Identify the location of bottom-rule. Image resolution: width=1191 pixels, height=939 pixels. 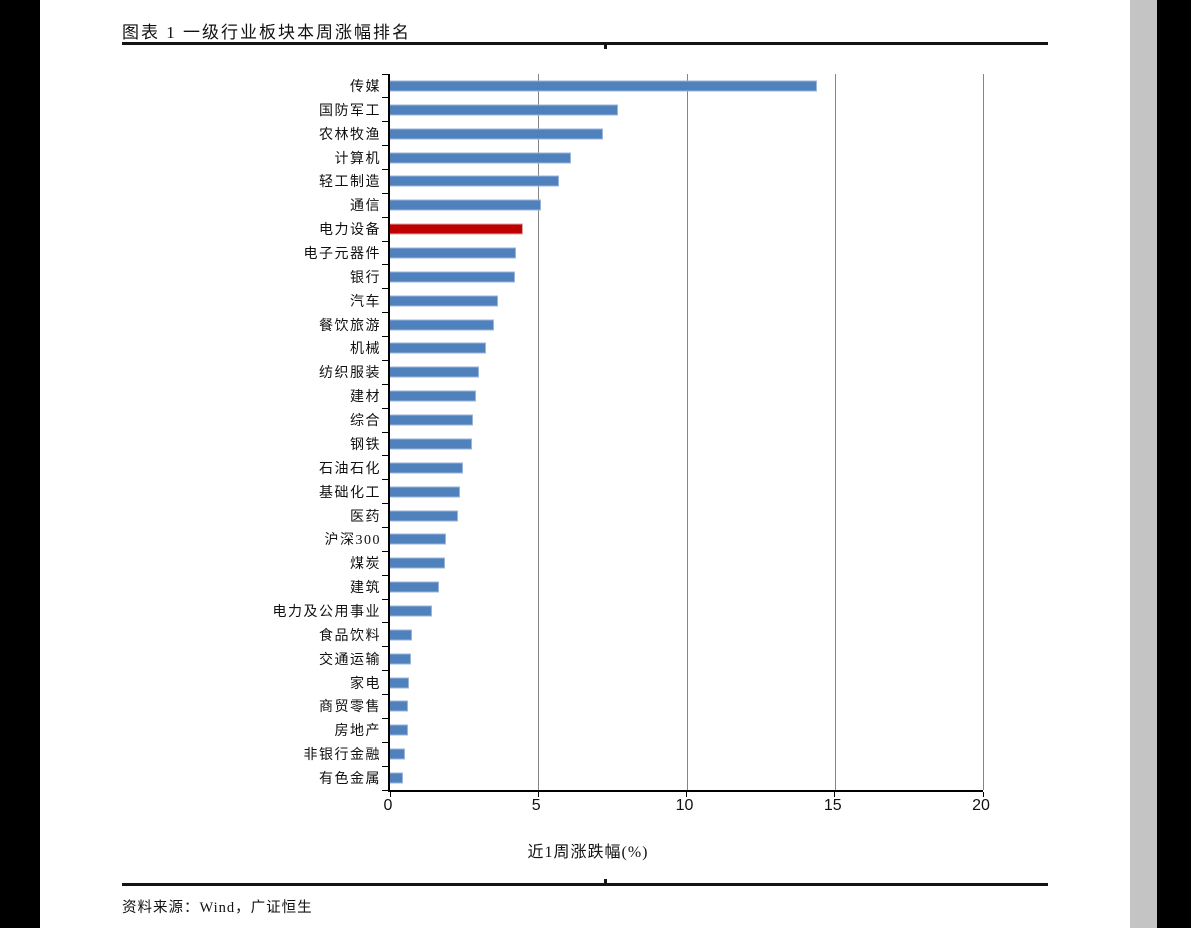
(585, 882).